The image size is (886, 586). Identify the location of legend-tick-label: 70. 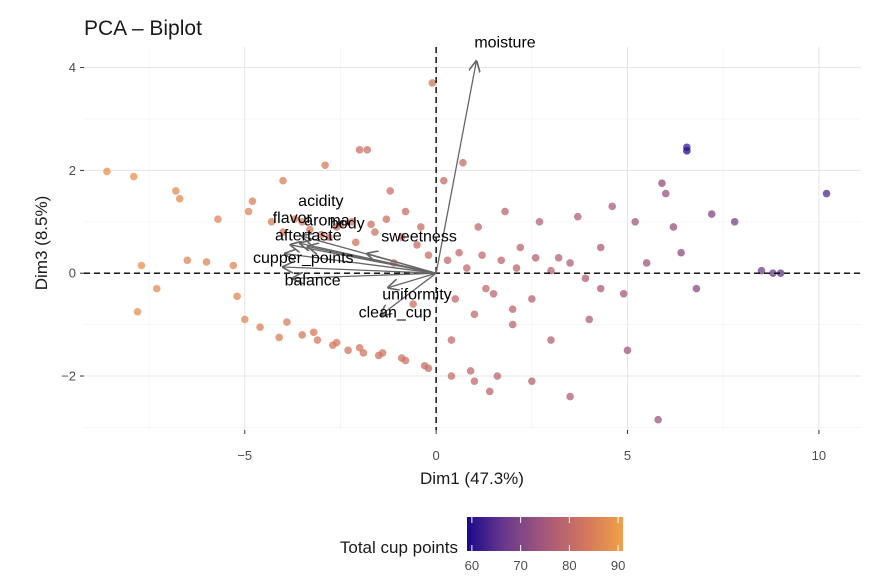
(520, 565).